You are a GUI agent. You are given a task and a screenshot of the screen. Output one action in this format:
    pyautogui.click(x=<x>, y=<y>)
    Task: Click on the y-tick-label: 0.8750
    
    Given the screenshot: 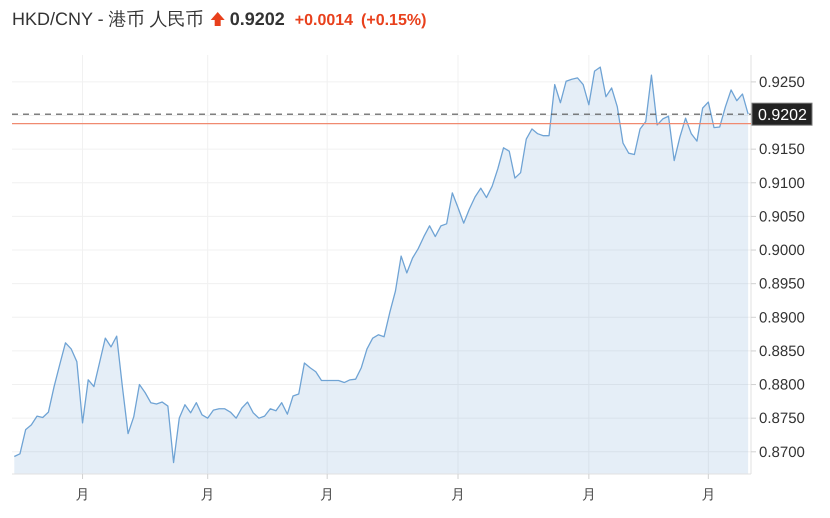 What is the action you would take?
    pyautogui.click(x=782, y=419)
    